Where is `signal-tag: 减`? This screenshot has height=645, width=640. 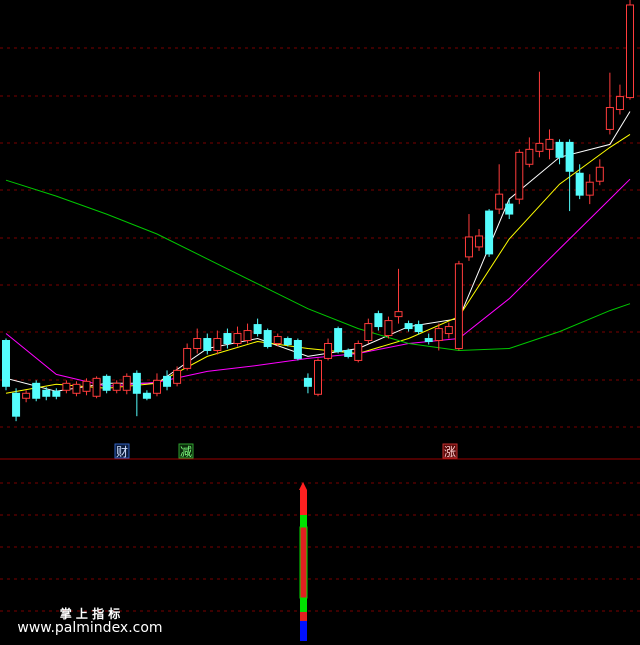
signal-tag: 减 is located at coordinates (186, 452).